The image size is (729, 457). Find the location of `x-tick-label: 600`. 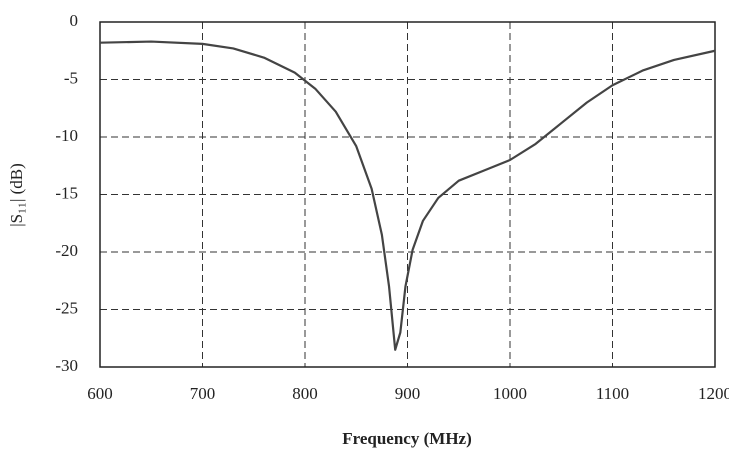

x-tick-label: 600 is located at coordinates (100, 393).